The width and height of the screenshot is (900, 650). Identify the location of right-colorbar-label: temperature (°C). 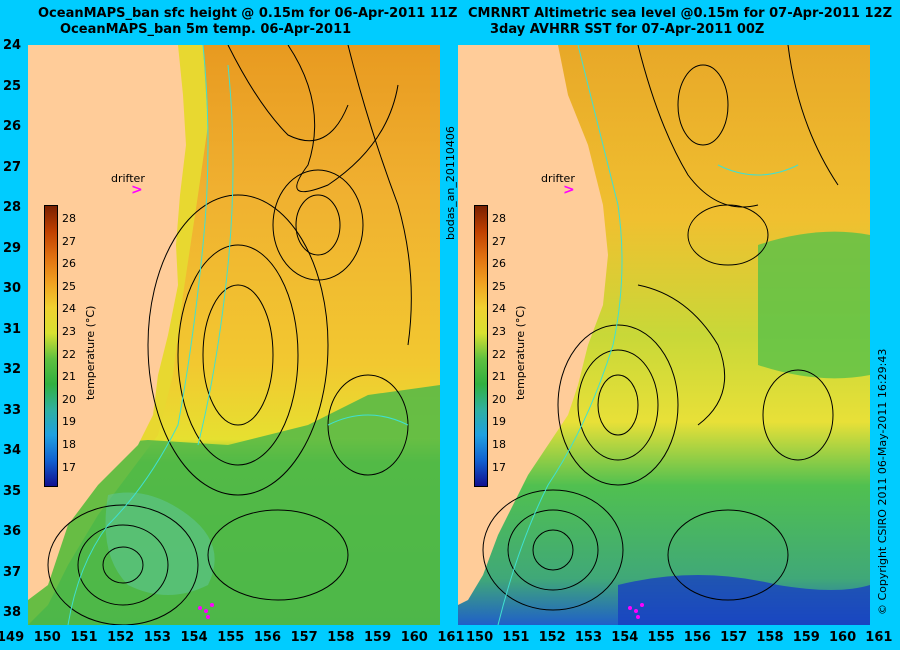
(520, 352).